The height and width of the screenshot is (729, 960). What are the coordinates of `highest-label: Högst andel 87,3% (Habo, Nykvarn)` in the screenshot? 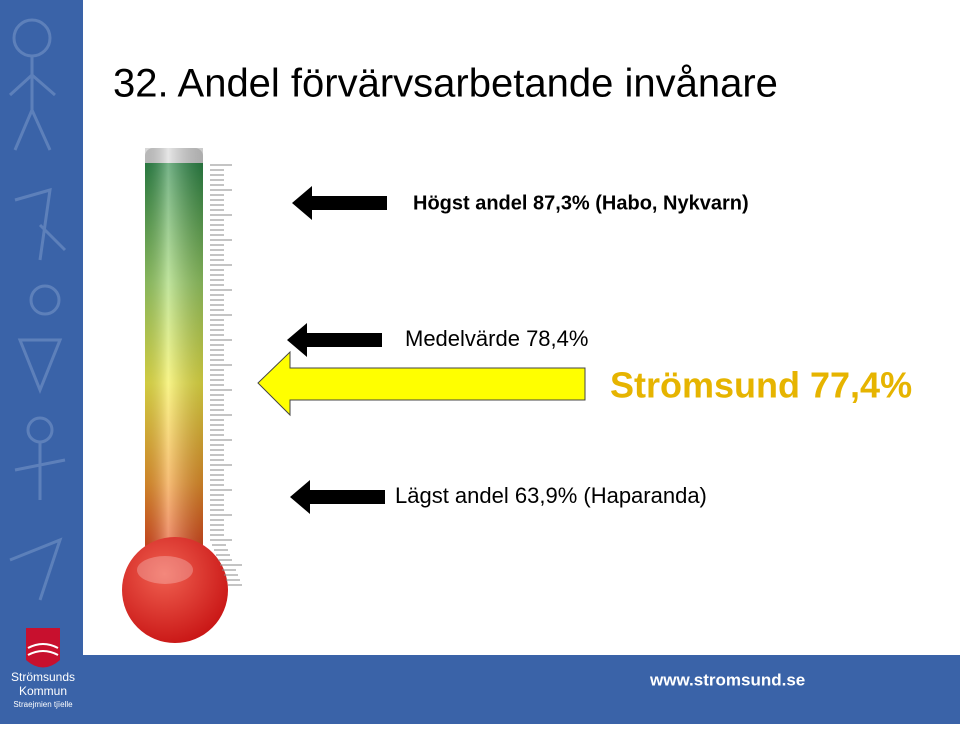 It's located at (581, 203).